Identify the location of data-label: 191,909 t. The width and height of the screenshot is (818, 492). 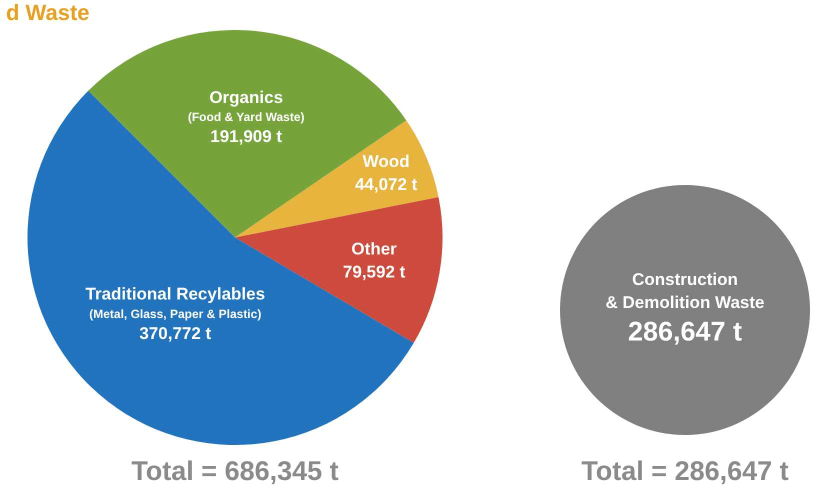
(246, 136).